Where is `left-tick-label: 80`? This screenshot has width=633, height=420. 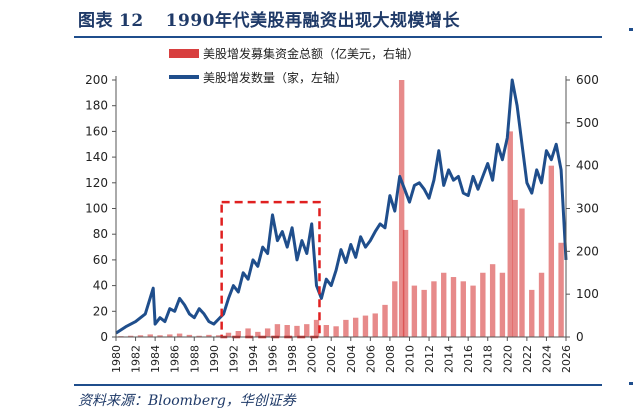
left-tick-label: 80 is located at coordinates (100, 234).